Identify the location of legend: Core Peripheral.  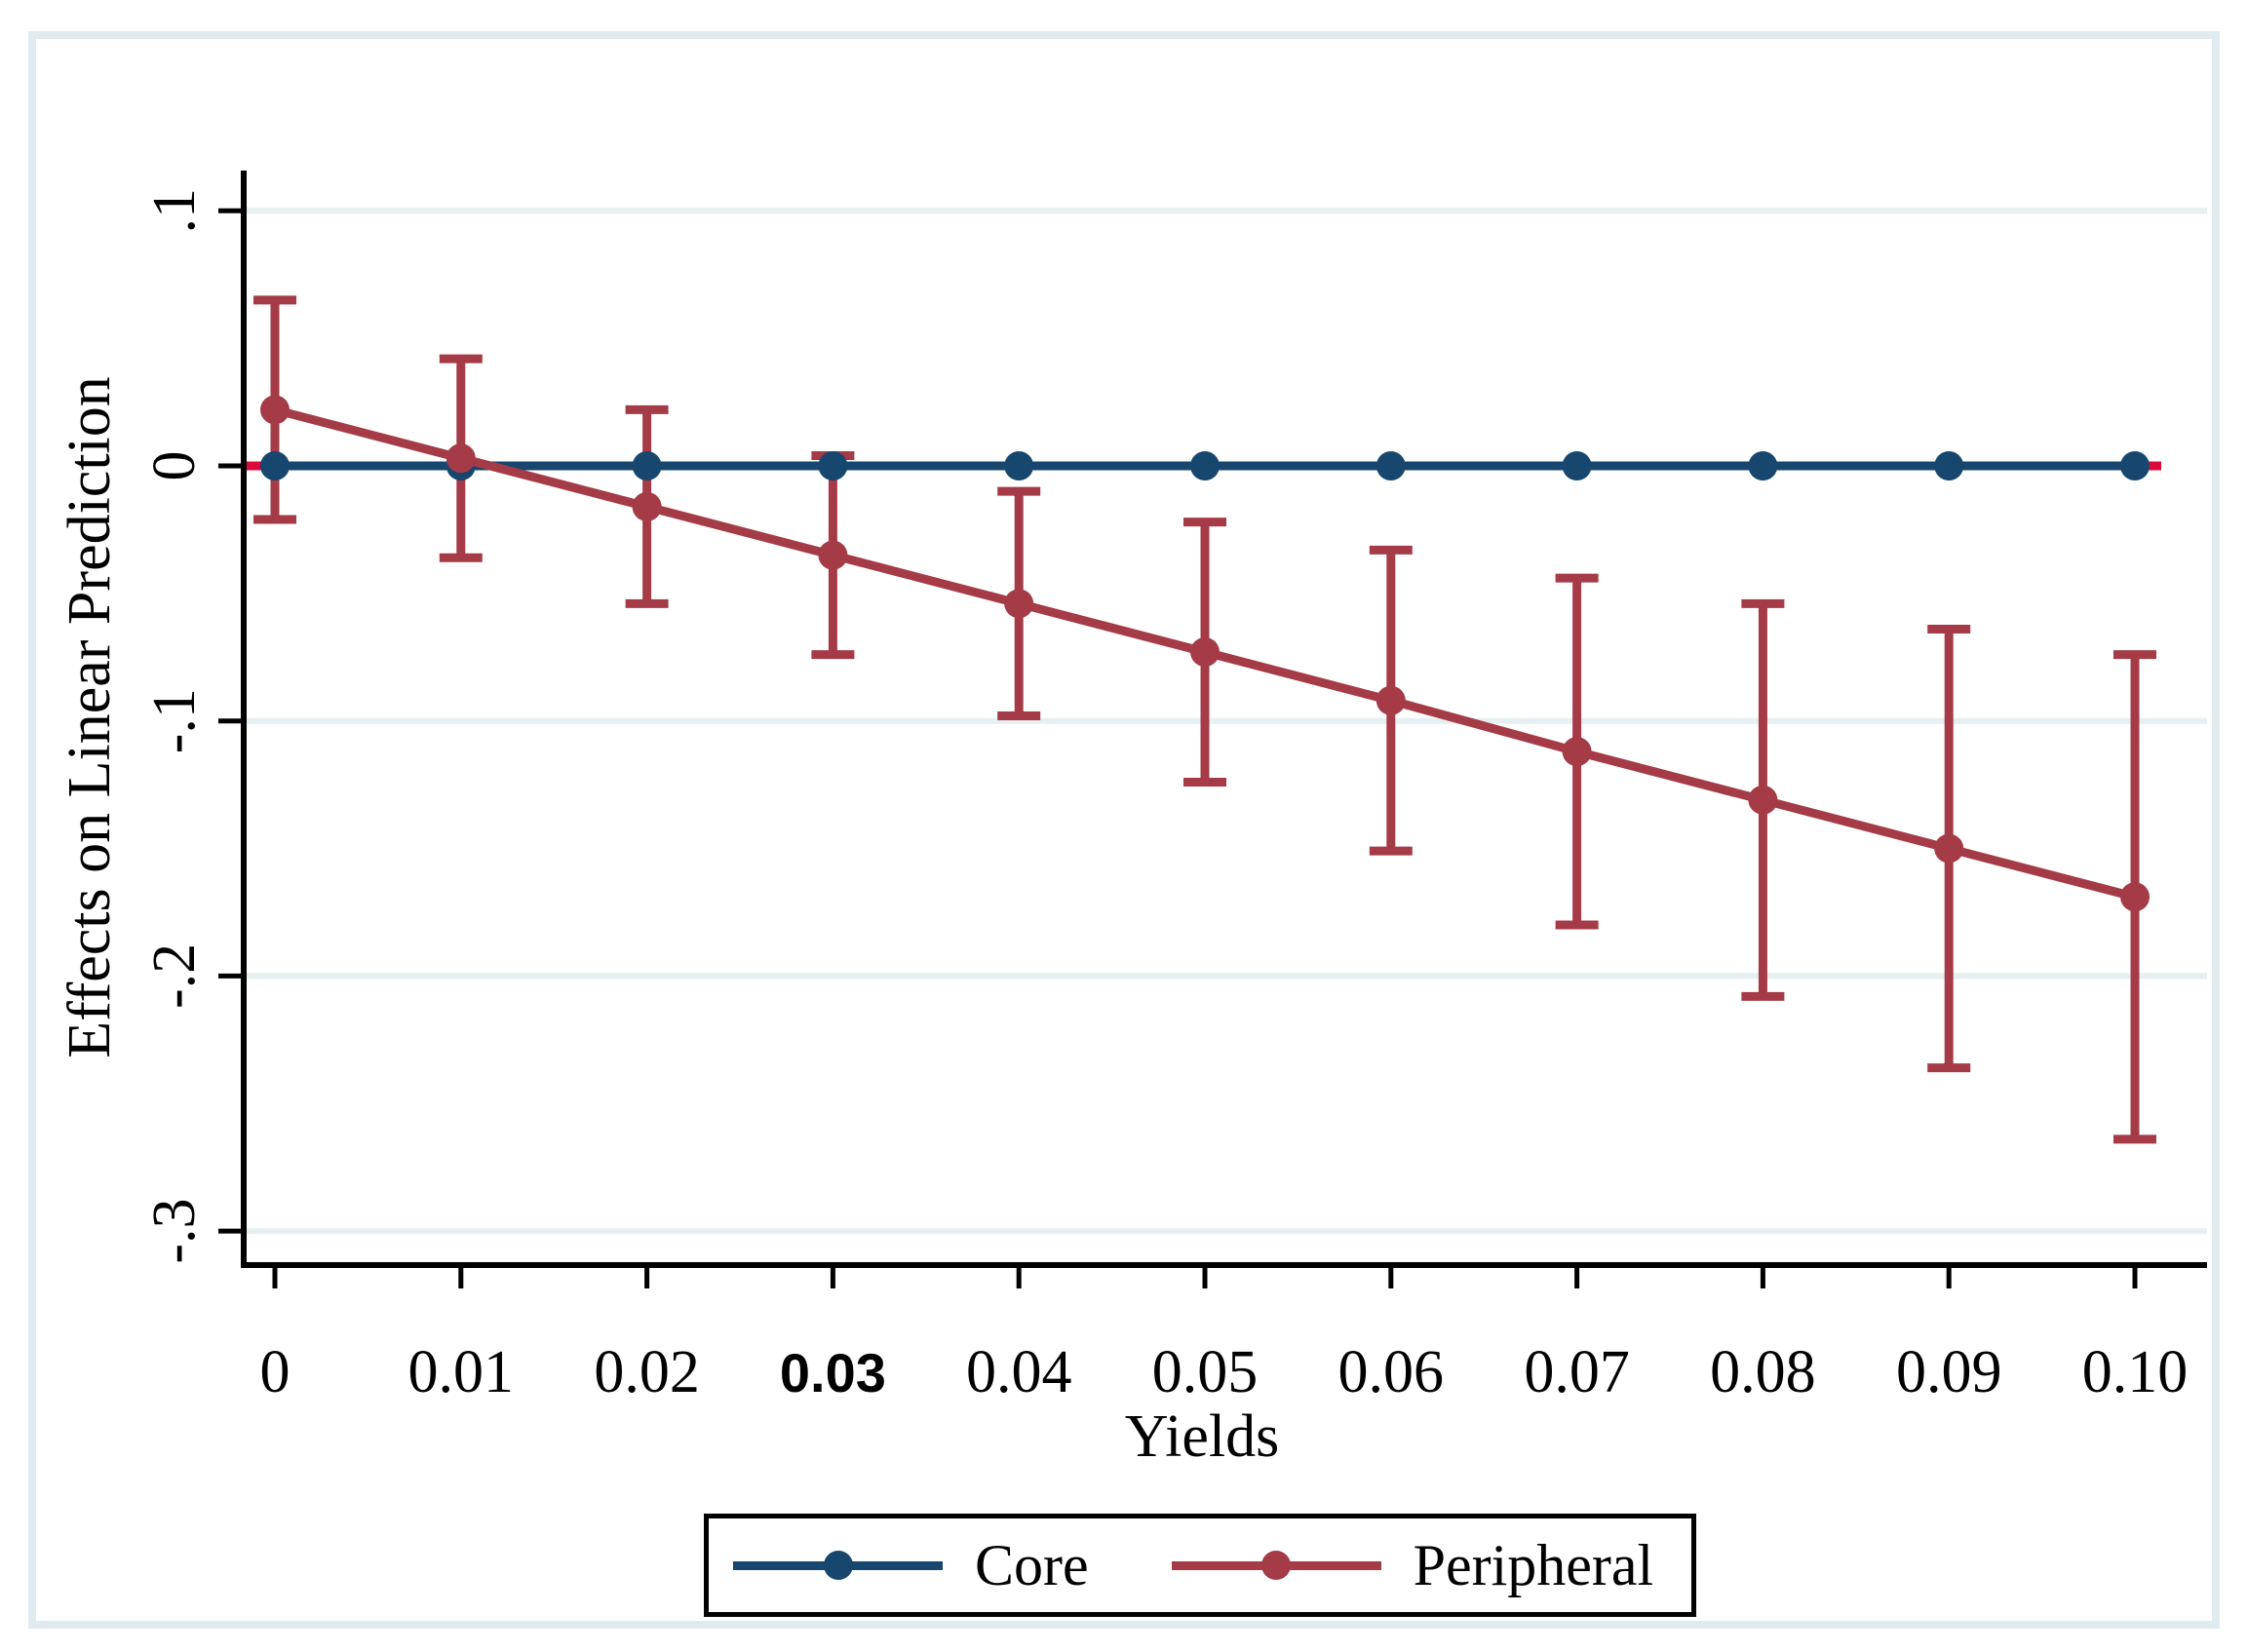
(1200, 1566).